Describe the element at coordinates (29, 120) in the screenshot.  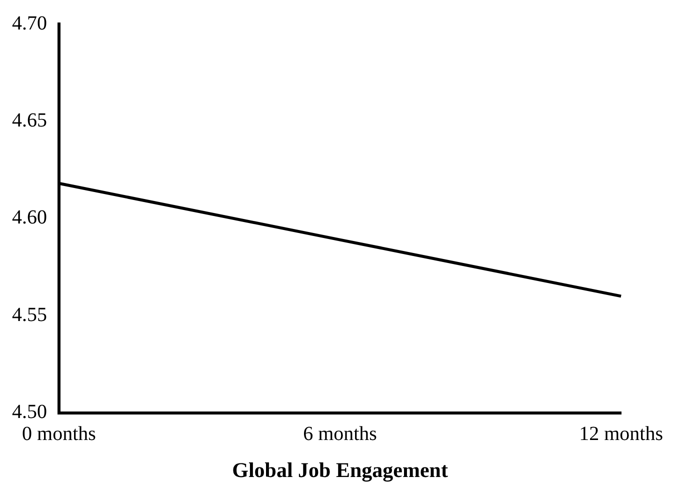
I see `y-tick-label: 4.65` at that location.